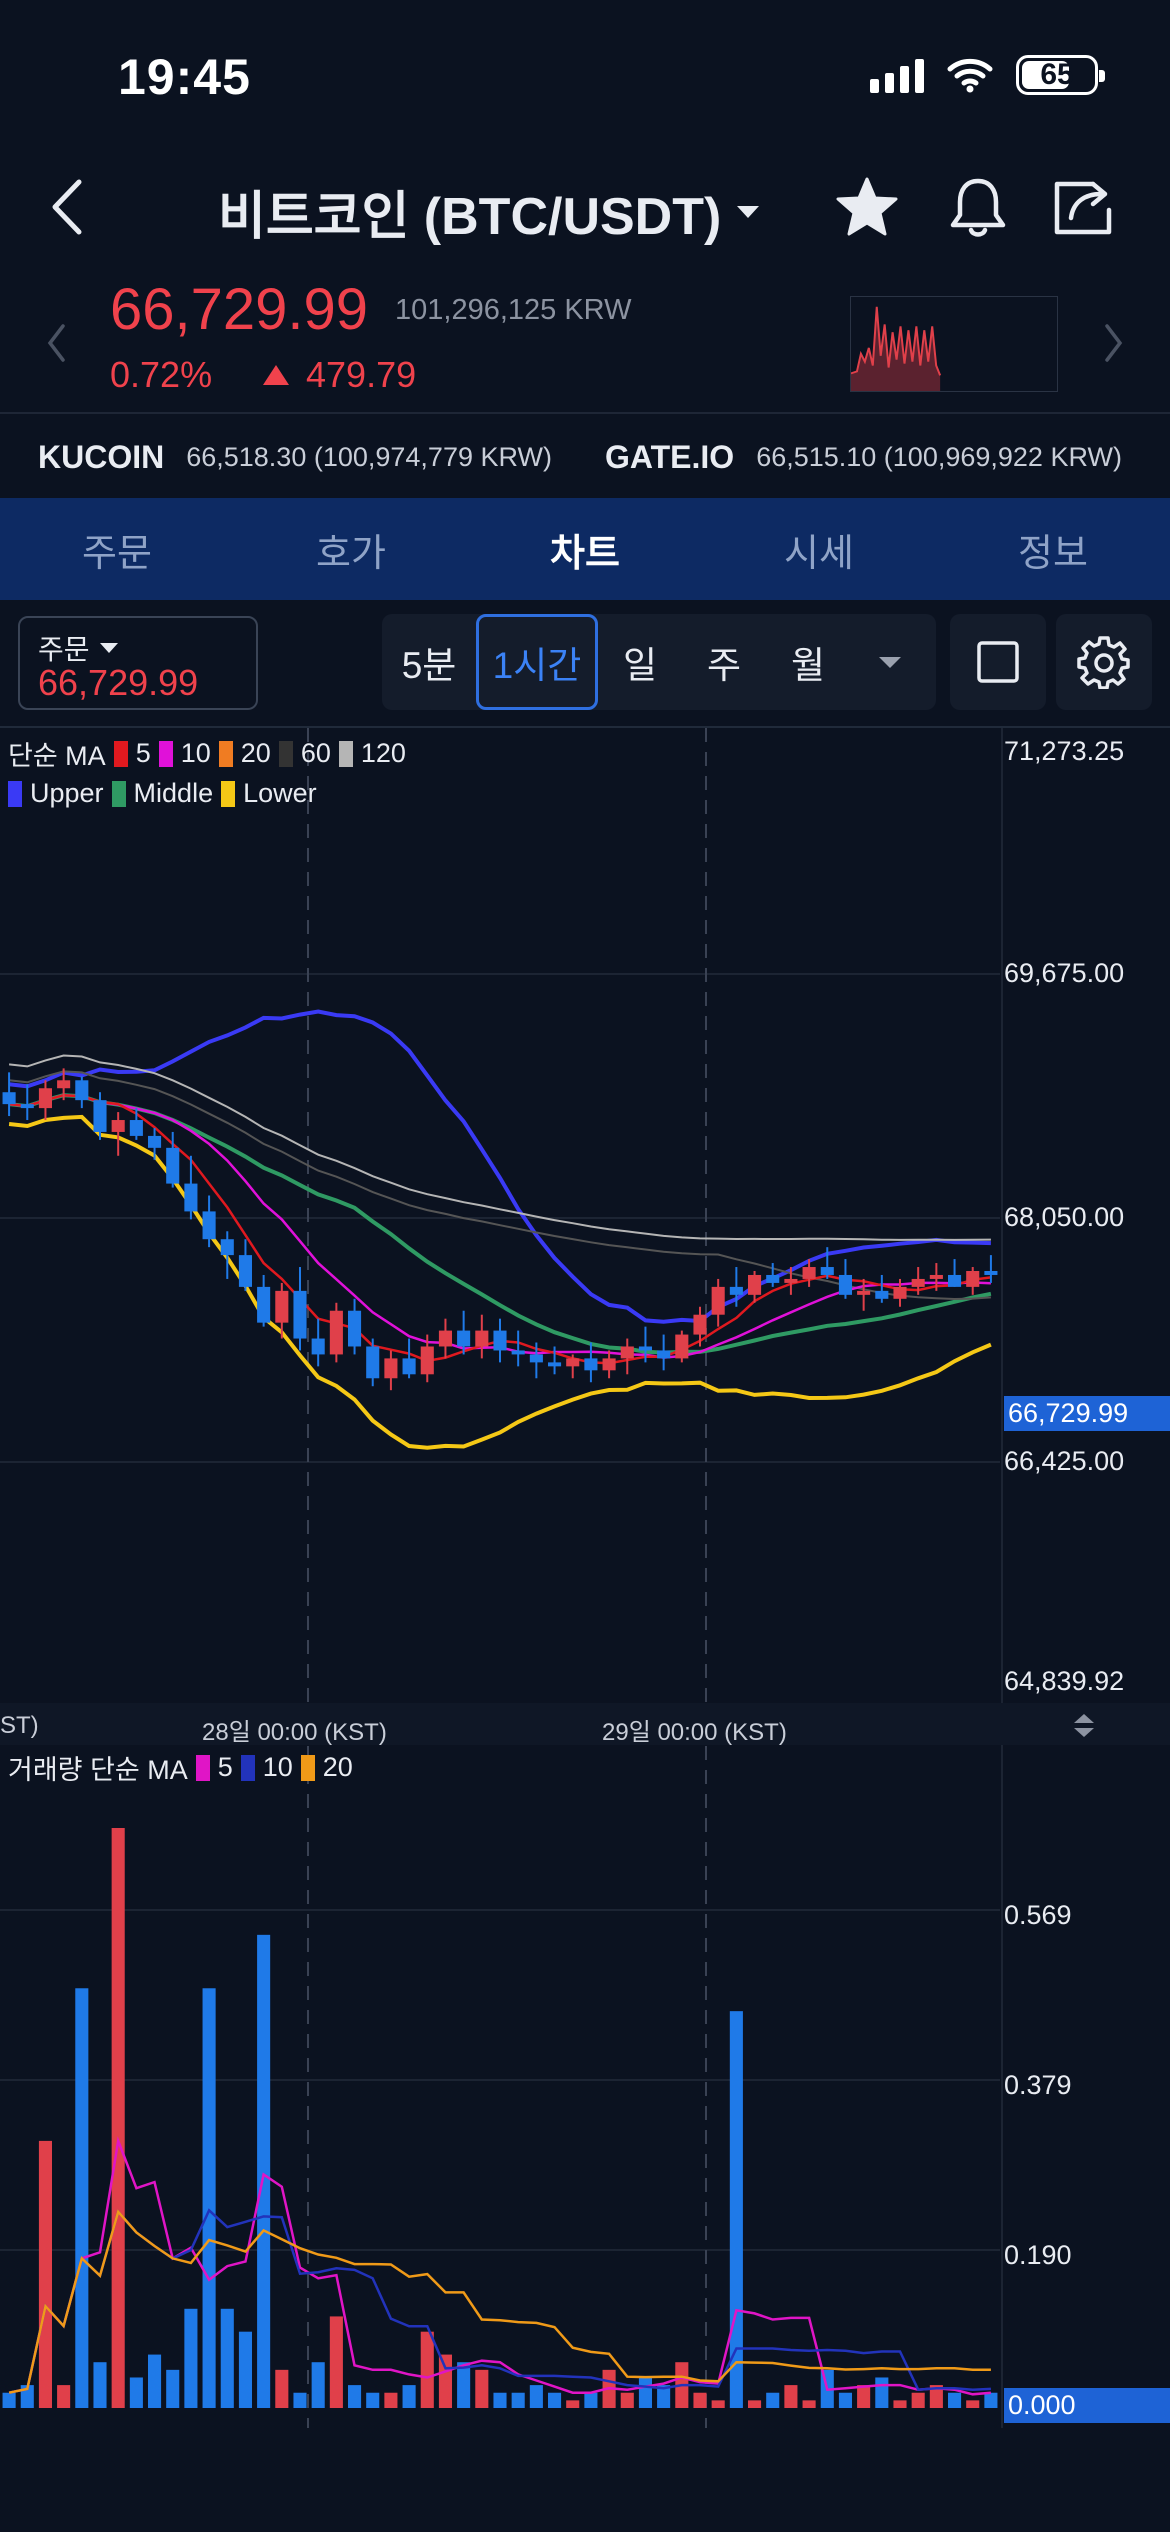 This screenshot has height=2532, width=1170. I want to click on volume-legend-title: 거래량 단순 MA, so click(98, 1770).